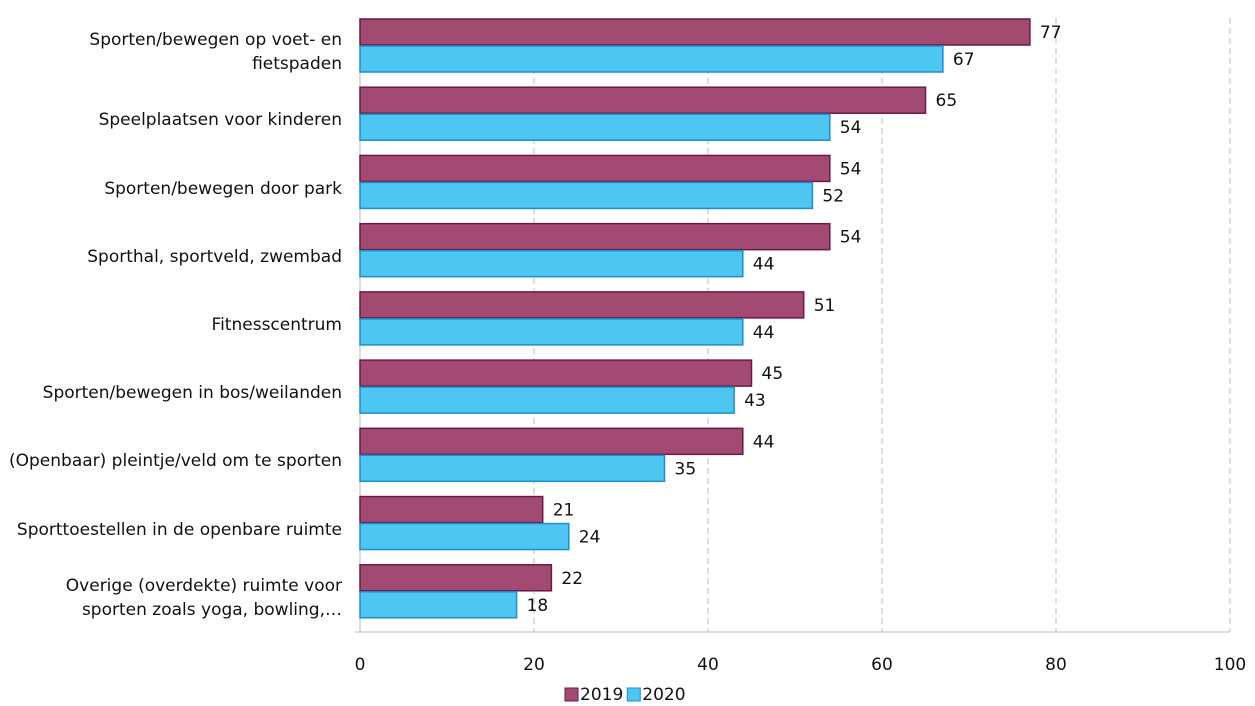 This screenshot has width=1255, height=706. What do you see at coordinates (572, 579) in the screenshot?
I see `value-label: 22` at bounding box center [572, 579].